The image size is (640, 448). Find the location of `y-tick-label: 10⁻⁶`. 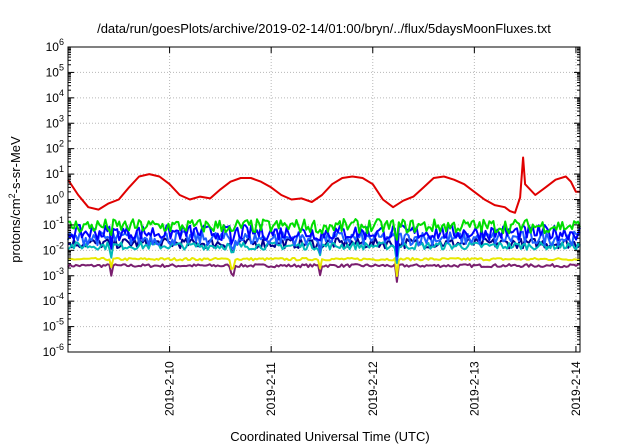

y-tick-label: 10⁻⁶ is located at coordinates (53, 350).